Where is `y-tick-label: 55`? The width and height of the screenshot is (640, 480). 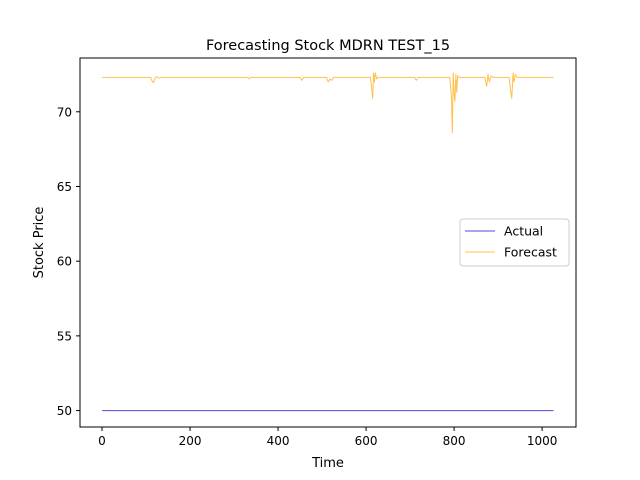 y-tick-label: 55 is located at coordinates (64, 336).